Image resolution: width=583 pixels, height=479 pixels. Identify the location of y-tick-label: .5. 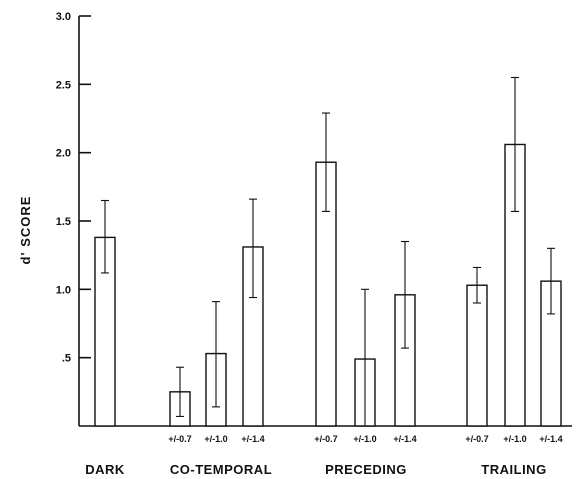
(66, 359).